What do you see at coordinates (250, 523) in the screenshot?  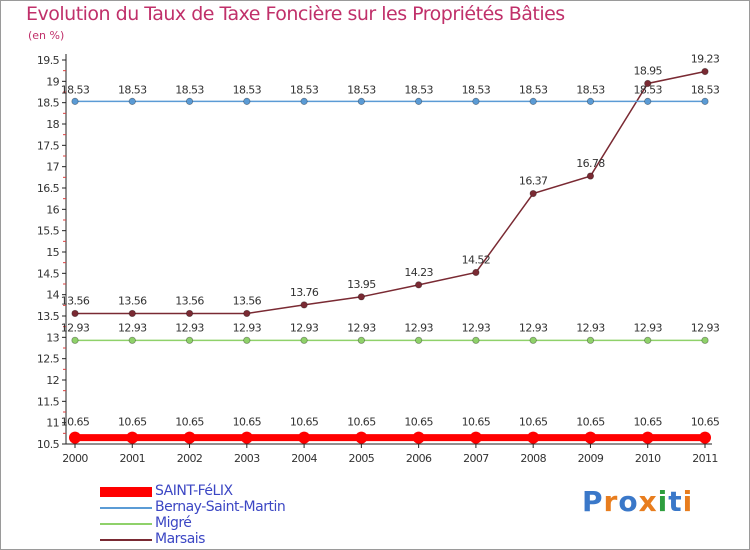 I see `legend-item: Migré` at bounding box center [250, 523].